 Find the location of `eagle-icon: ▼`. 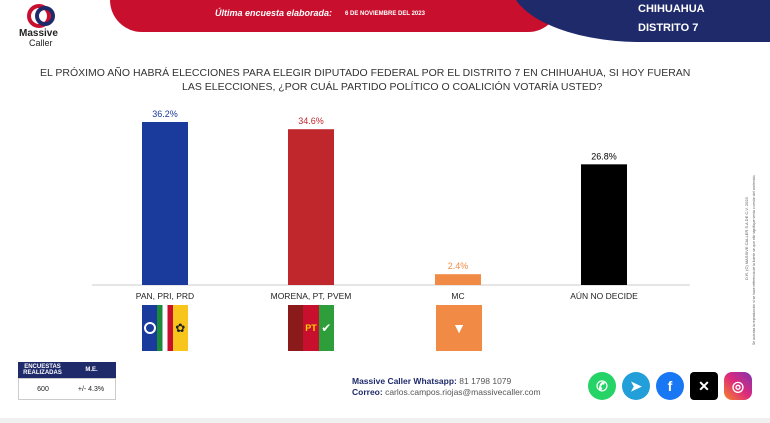

eagle-icon: ▼ is located at coordinates (459, 328).